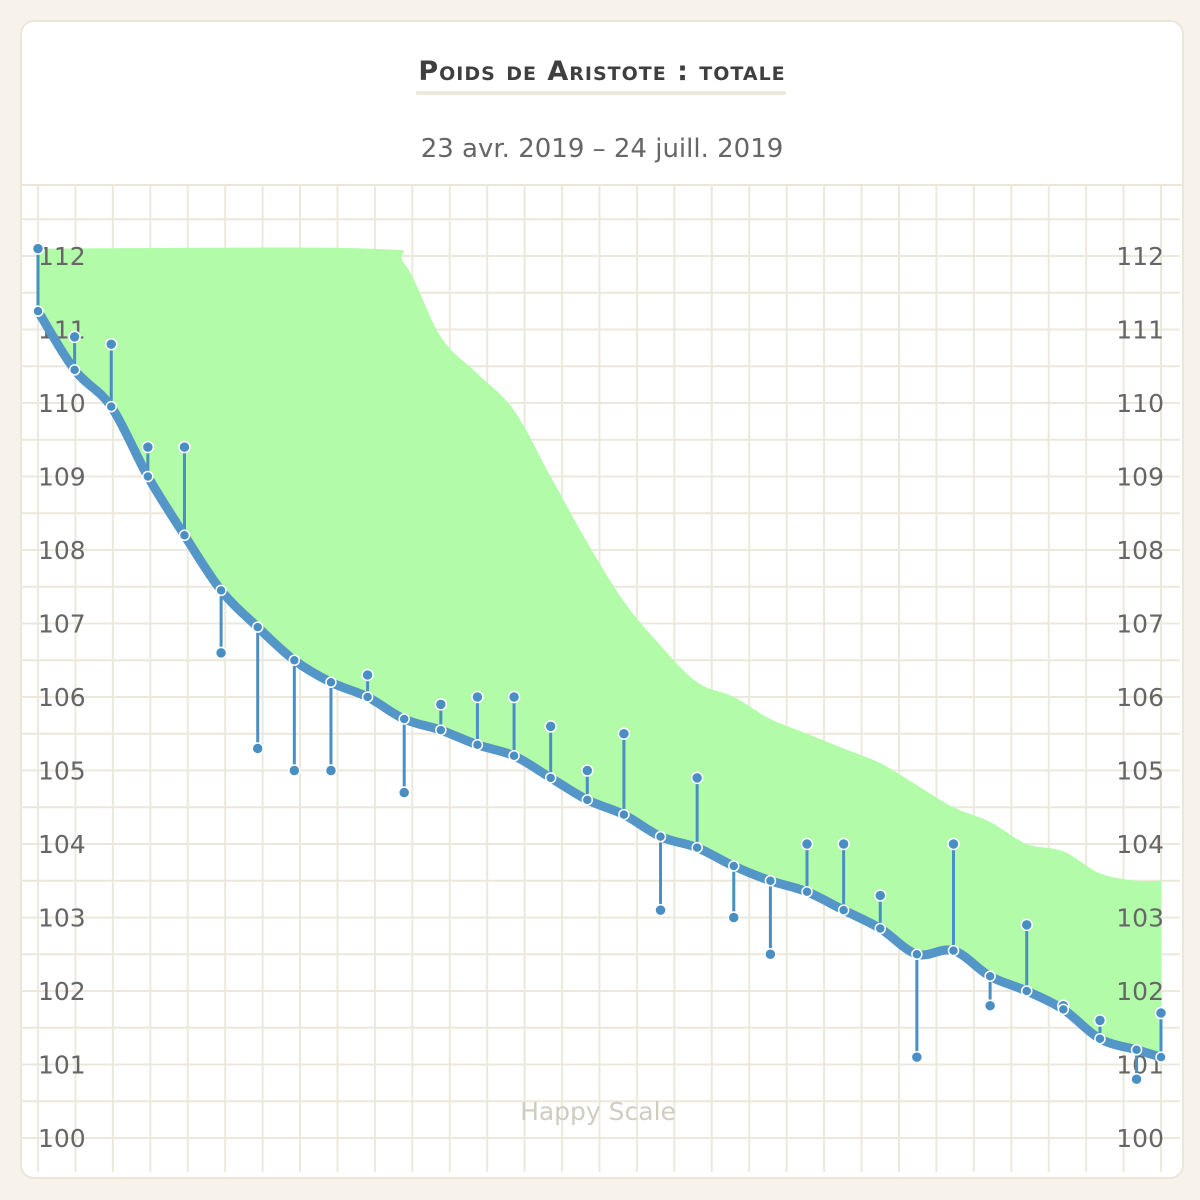  Describe the element at coordinates (62, 991) in the screenshot. I see `y-tick-label-left: 102` at that location.